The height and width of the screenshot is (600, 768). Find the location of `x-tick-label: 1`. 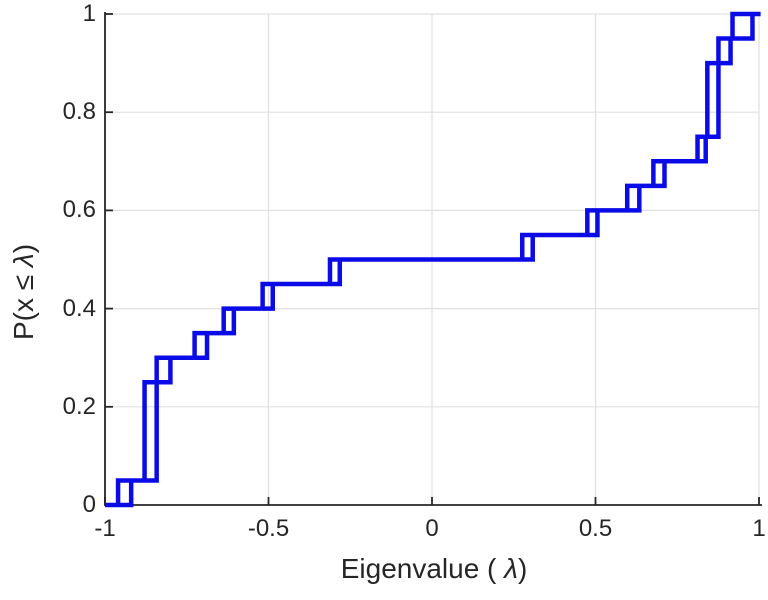

x-tick-label: 1 is located at coordinates (759, 528).